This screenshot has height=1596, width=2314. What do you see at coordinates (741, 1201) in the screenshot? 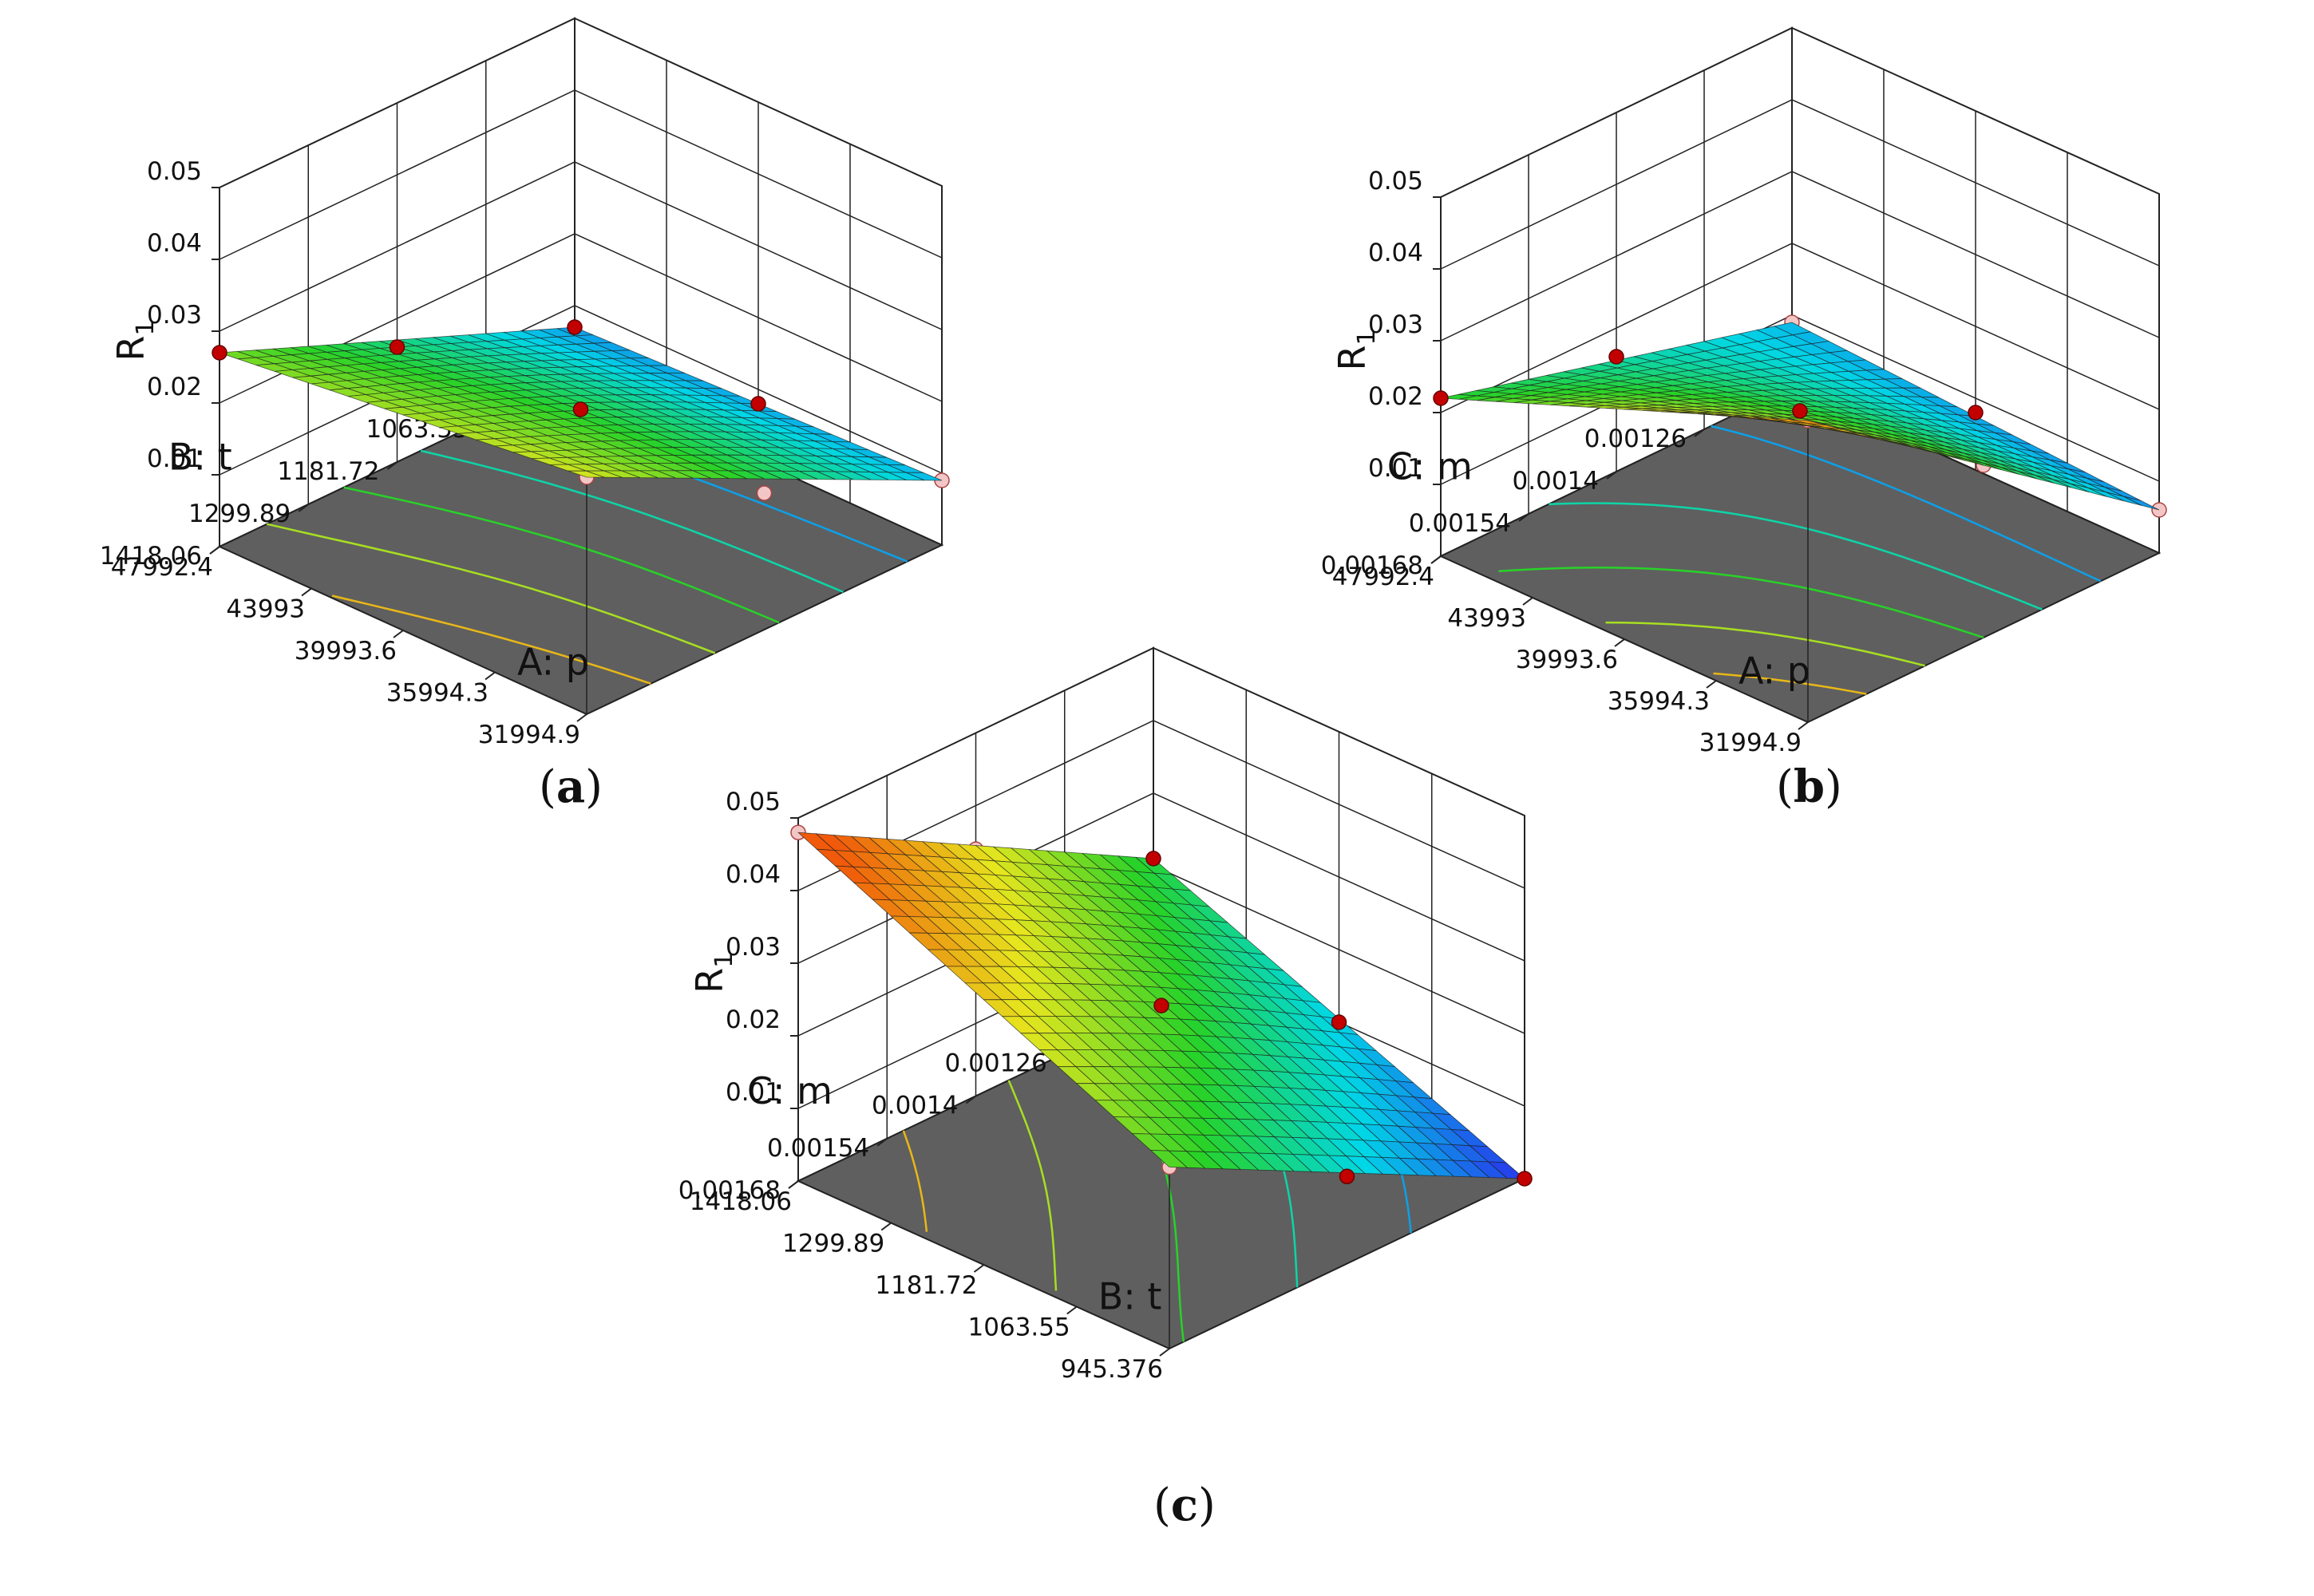
I see `y-tick-label: 1418.06` at bounding box center [741, 1201].